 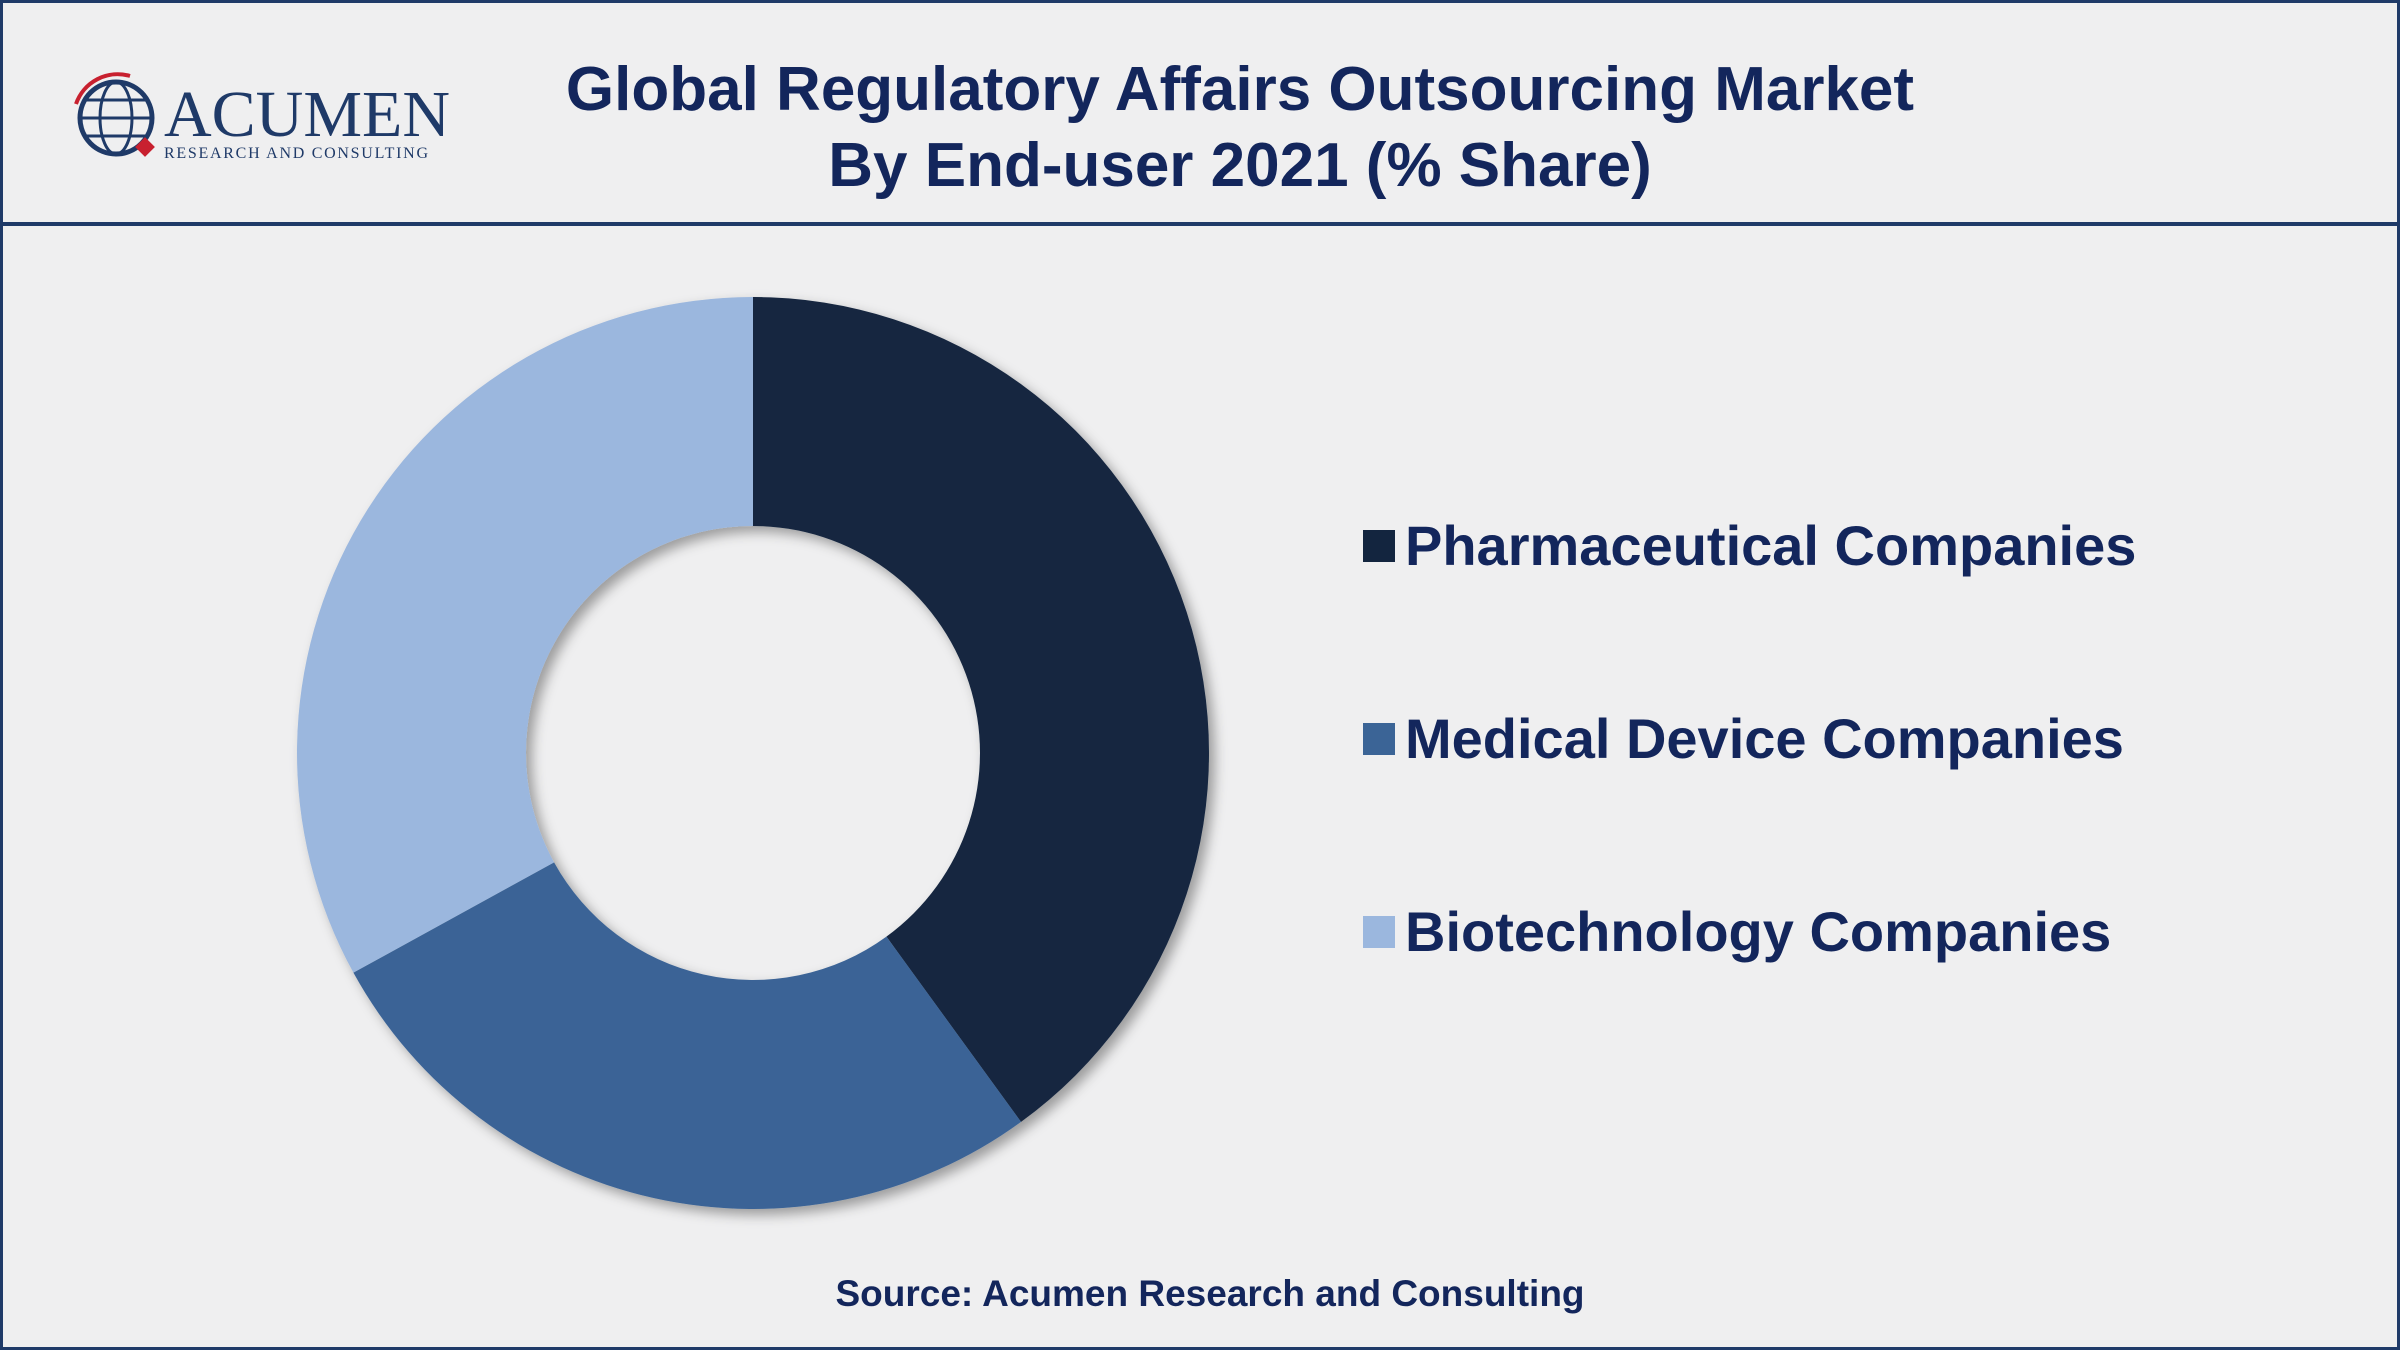 What do you see at coordinates (1209, 1293) in the screenshot?
I see `source: Source: Acumen Research and Consulting` at bounding box center [1209, 1293].